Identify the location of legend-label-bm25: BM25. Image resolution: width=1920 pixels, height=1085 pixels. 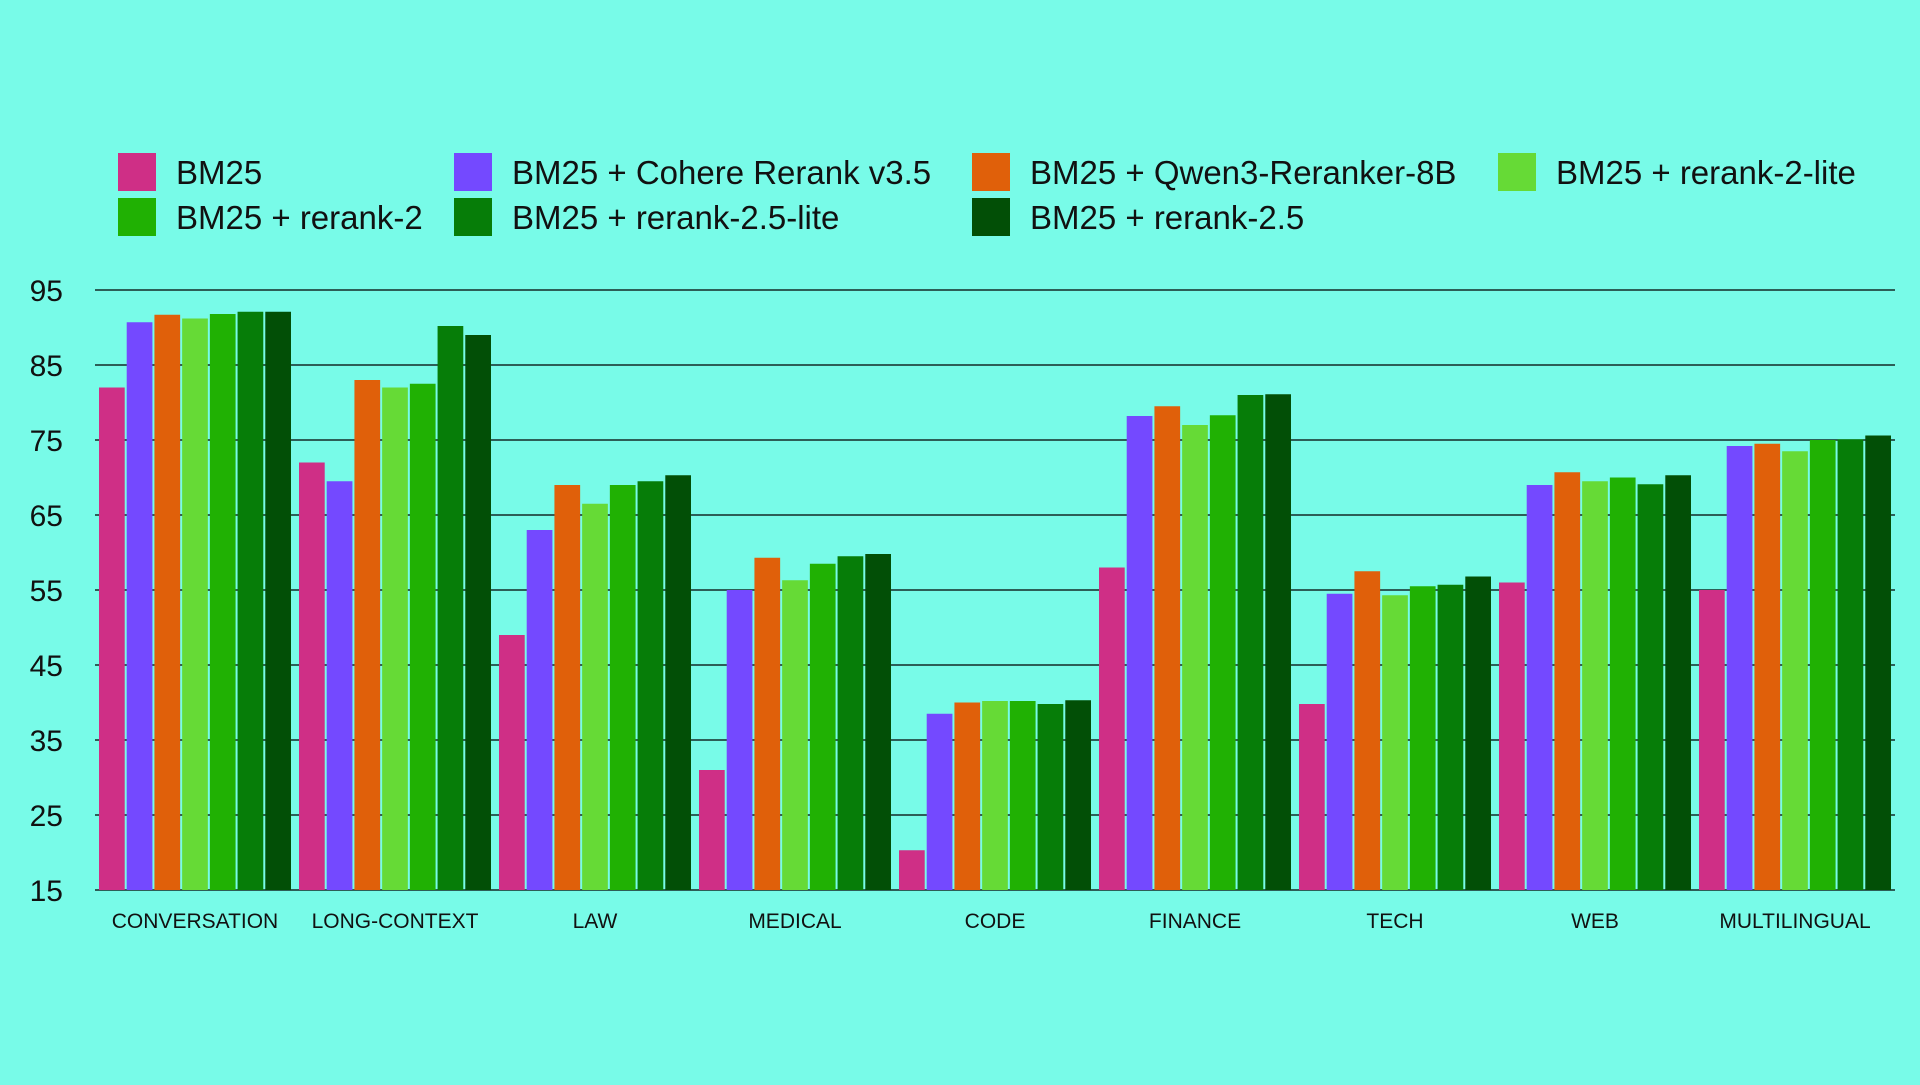
(219, 172).